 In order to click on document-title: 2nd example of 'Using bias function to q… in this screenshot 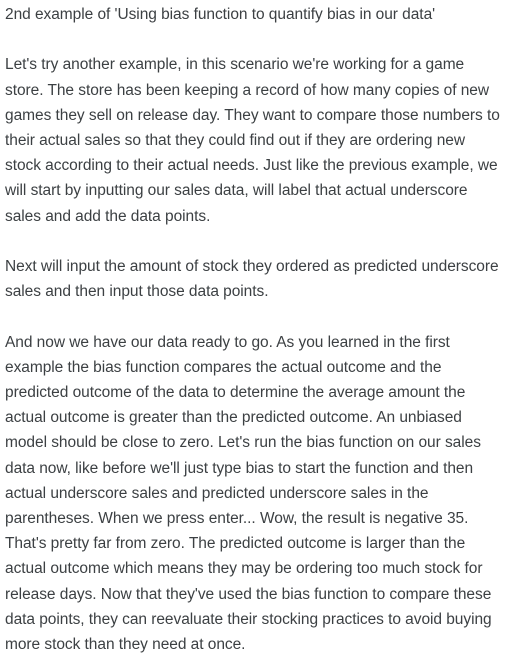, I will do `click(220, 14)`.